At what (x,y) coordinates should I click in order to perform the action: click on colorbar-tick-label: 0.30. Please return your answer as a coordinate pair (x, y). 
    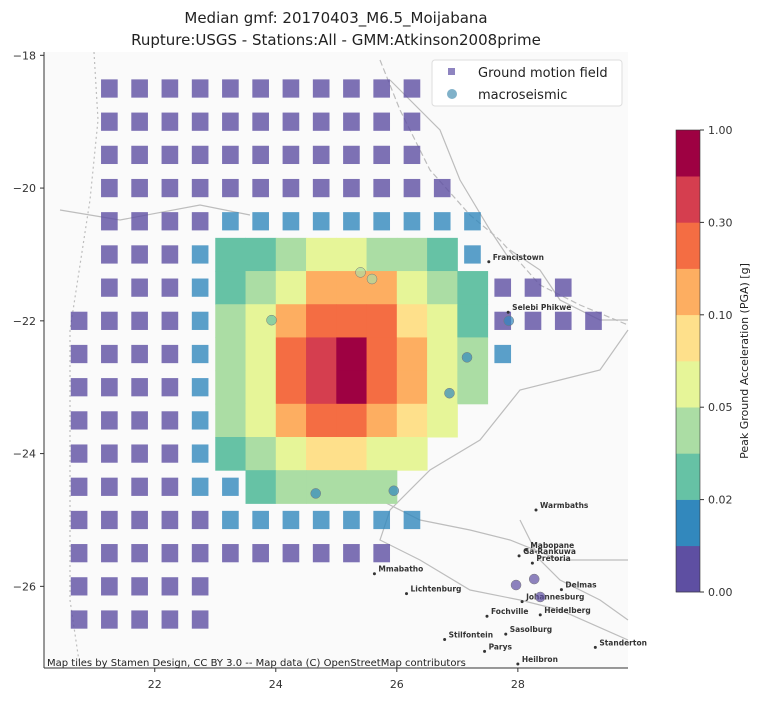
    Looking at the image, I should click on (720, 222).